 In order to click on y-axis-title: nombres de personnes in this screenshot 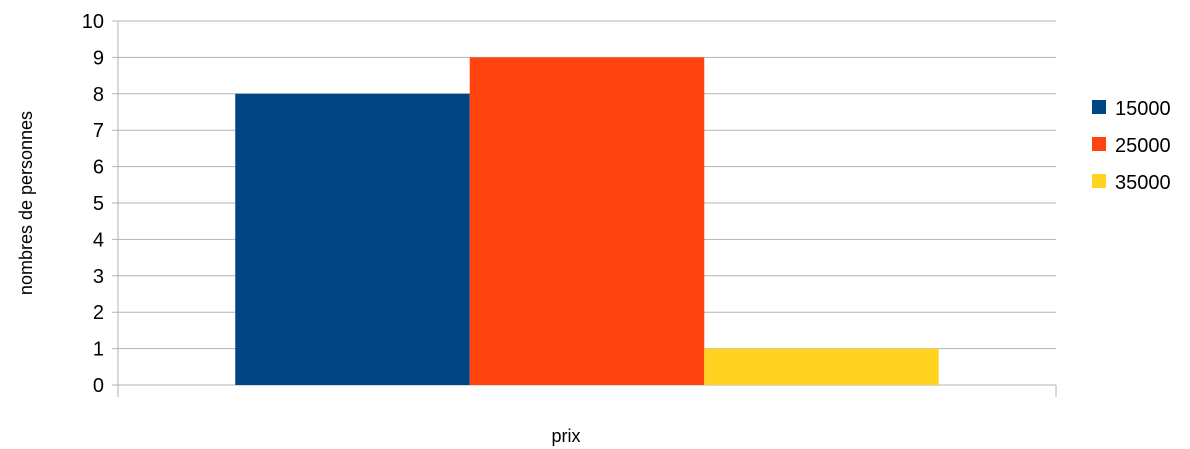, I will do `click(26, 203)`.